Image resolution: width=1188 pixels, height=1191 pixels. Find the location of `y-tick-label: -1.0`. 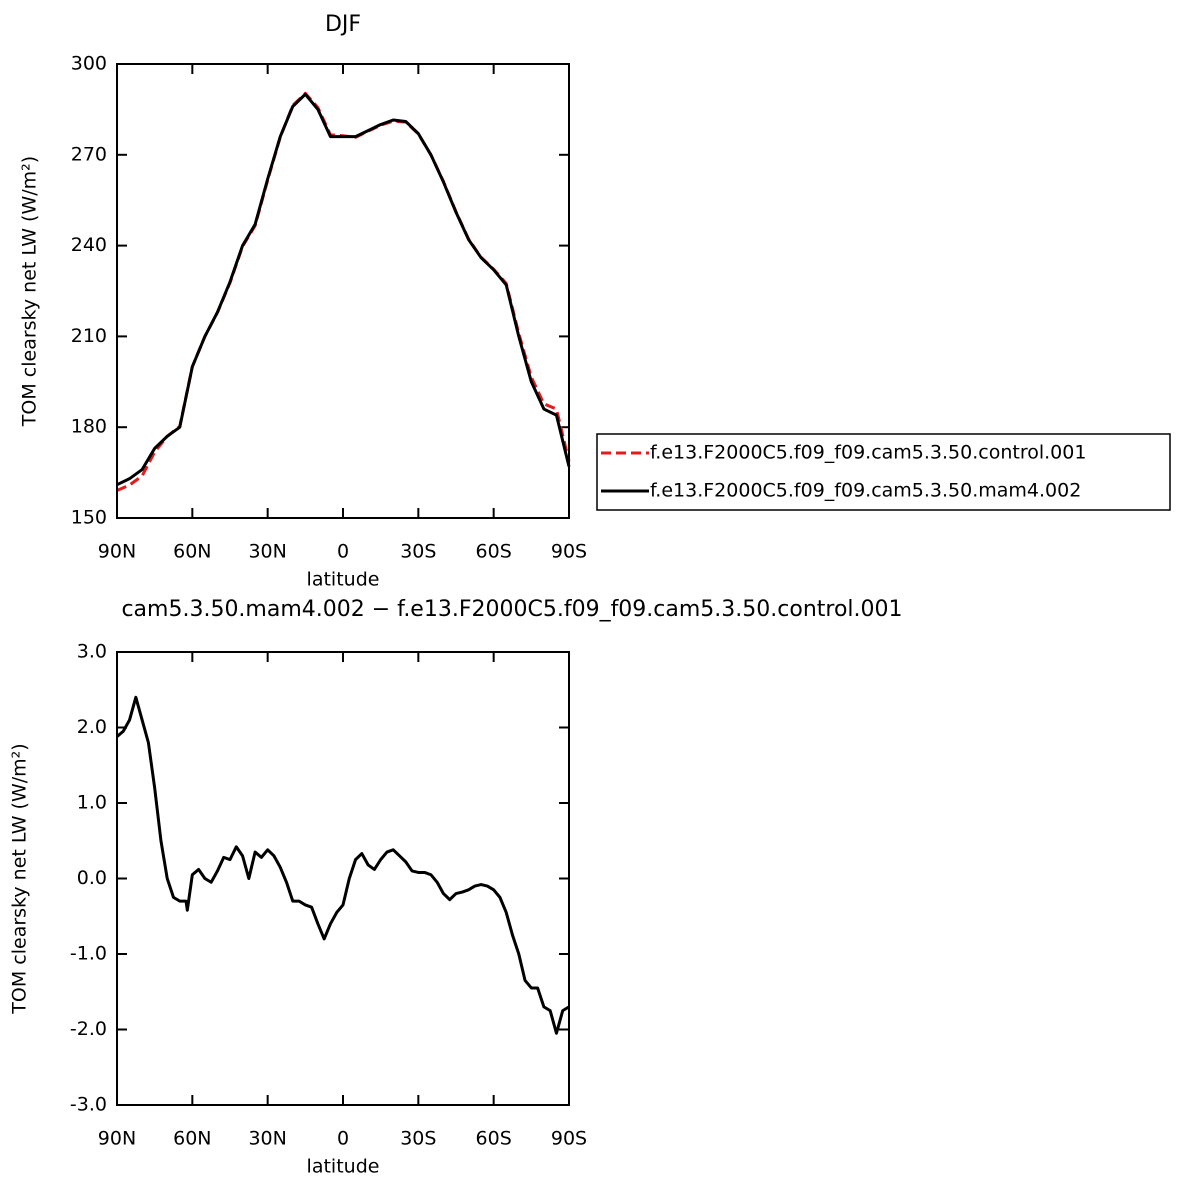

y-tick-label: -1.0 is located at coordinates (88, 954).